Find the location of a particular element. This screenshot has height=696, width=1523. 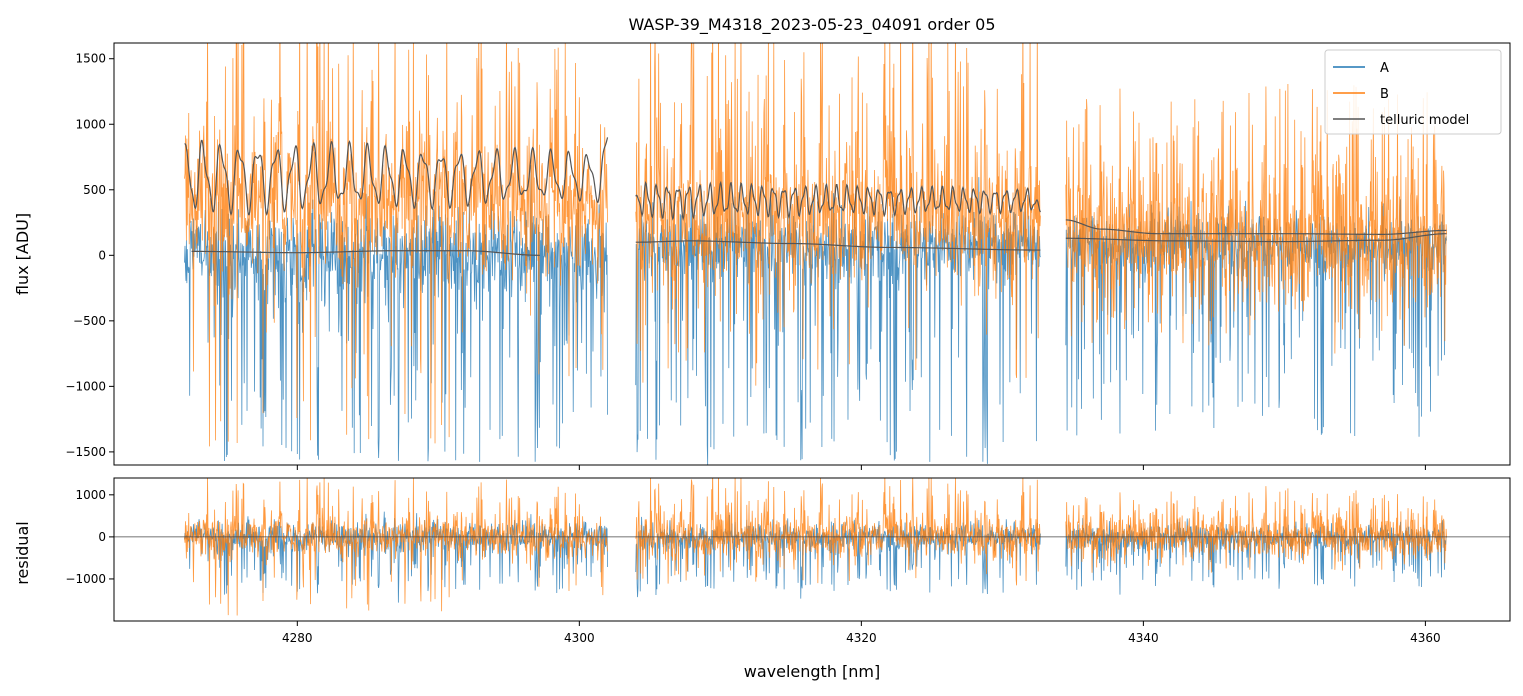

bottom-x-axis: 4280 4300 4320 4340 4360 is located at coordinates (861, 633).